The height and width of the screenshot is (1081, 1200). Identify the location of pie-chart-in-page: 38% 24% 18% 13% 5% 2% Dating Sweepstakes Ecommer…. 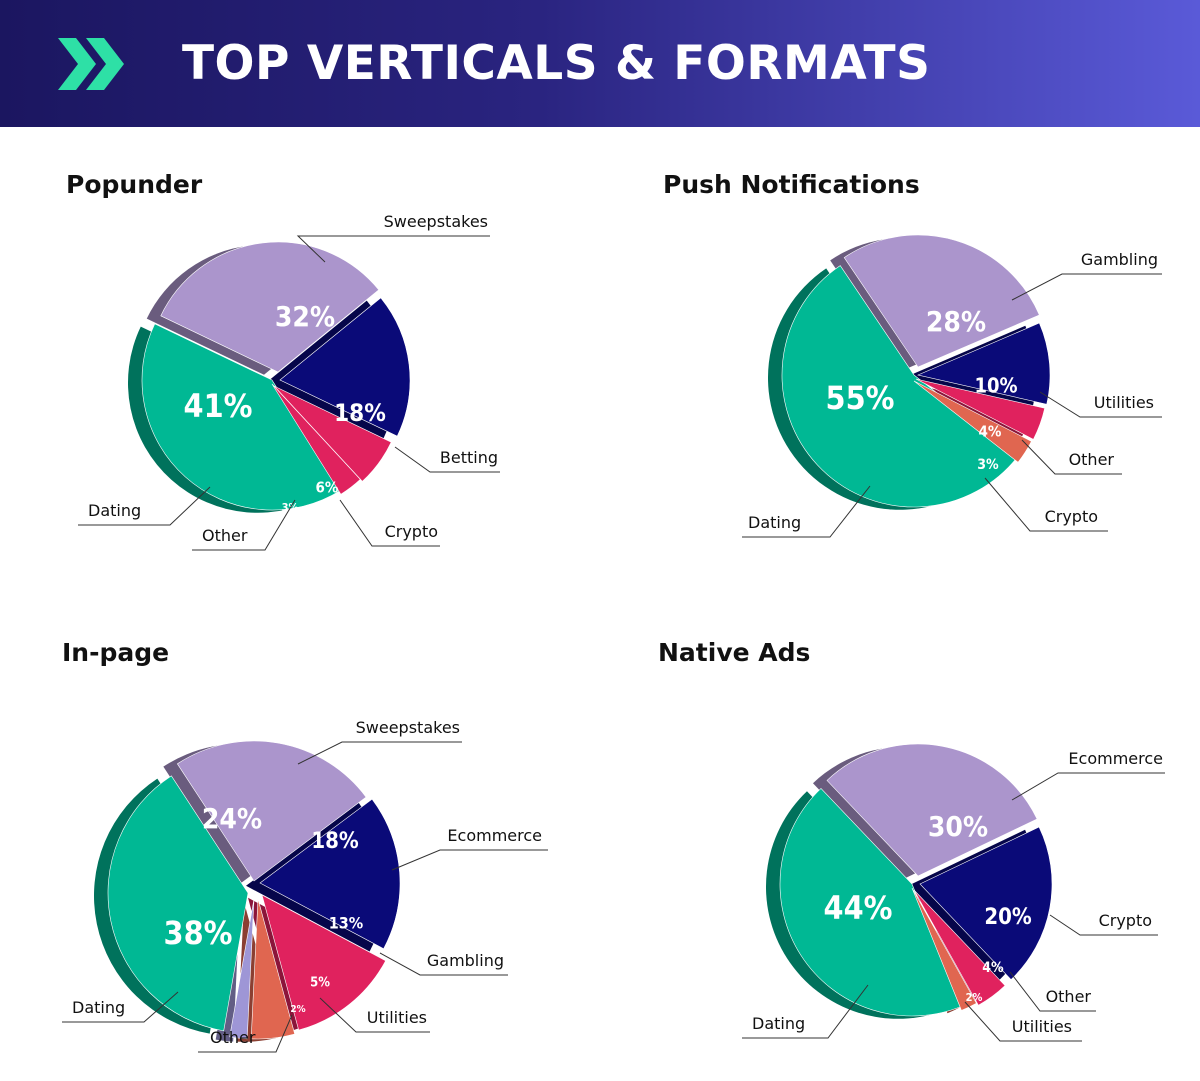
(305, 885).